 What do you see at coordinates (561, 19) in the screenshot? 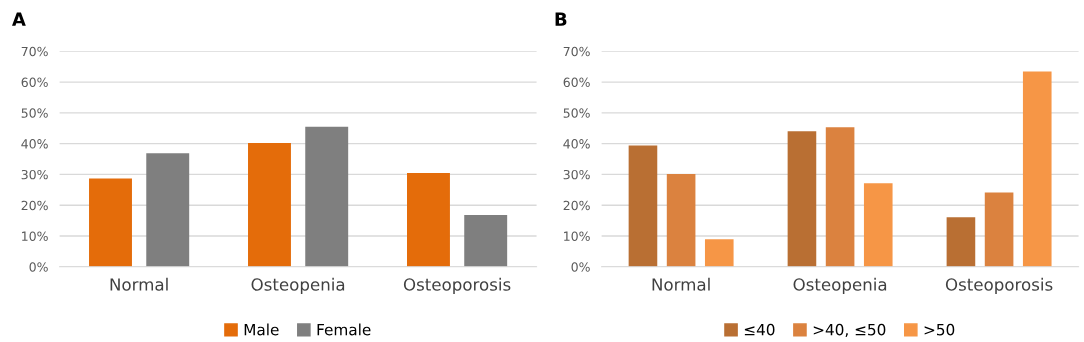
I see `chart-title: B` at bounding box center [561, 19].